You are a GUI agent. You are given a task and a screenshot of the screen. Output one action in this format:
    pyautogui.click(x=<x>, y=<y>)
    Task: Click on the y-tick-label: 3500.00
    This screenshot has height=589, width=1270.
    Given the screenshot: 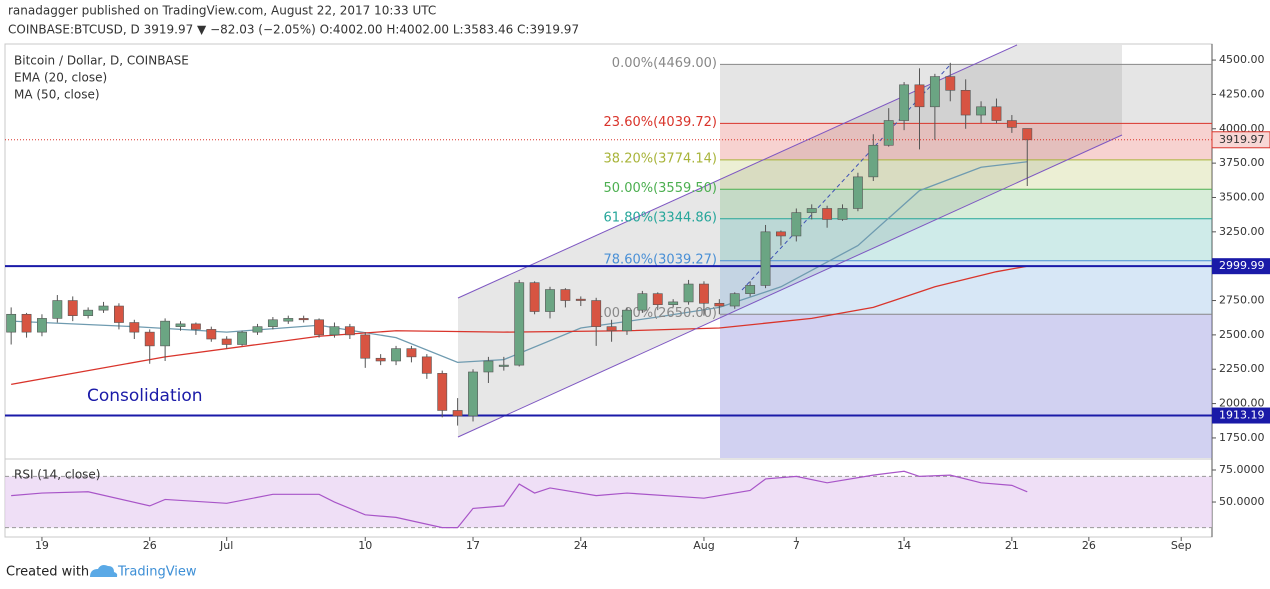 What is the action you would take?
    pyautogui.click(x=1242, y=196)
    